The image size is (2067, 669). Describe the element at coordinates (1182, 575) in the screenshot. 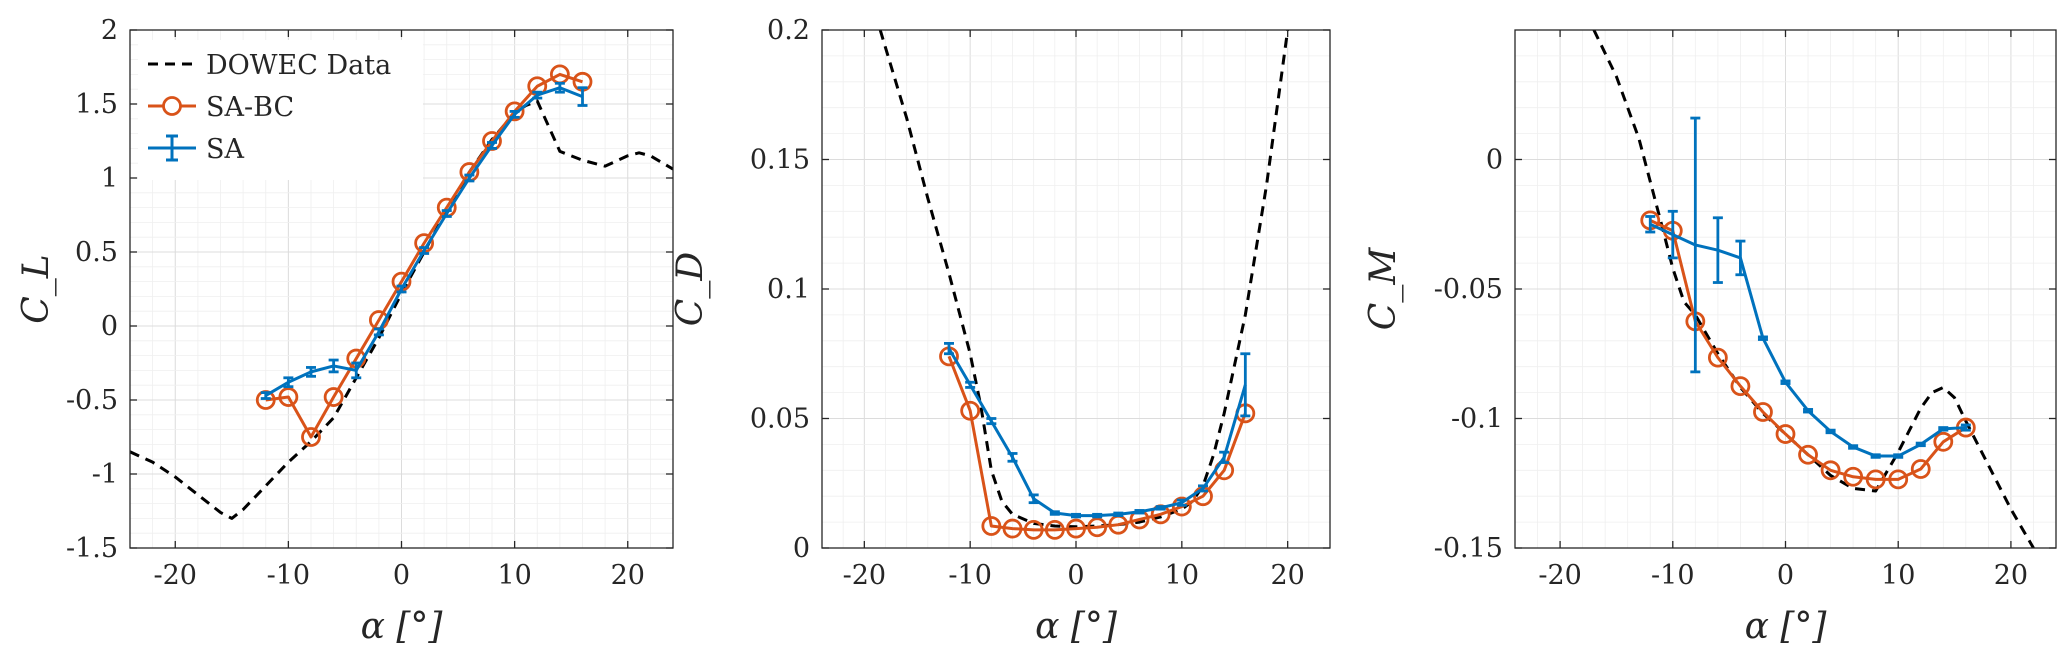

I see `cd-x-tick-label: 10` at that location.